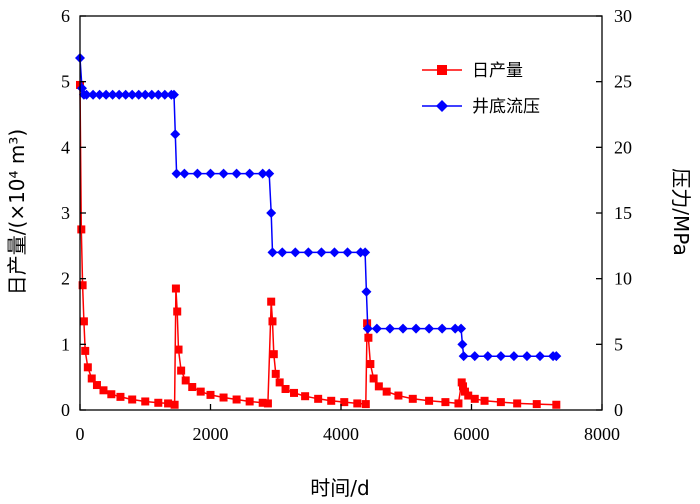 The height and width of the screenshot is (504, 700). Describe the element at coordinates (681, 211) in the screenshot. I see `right-y-axis-title: 压力/MPa` at that location.